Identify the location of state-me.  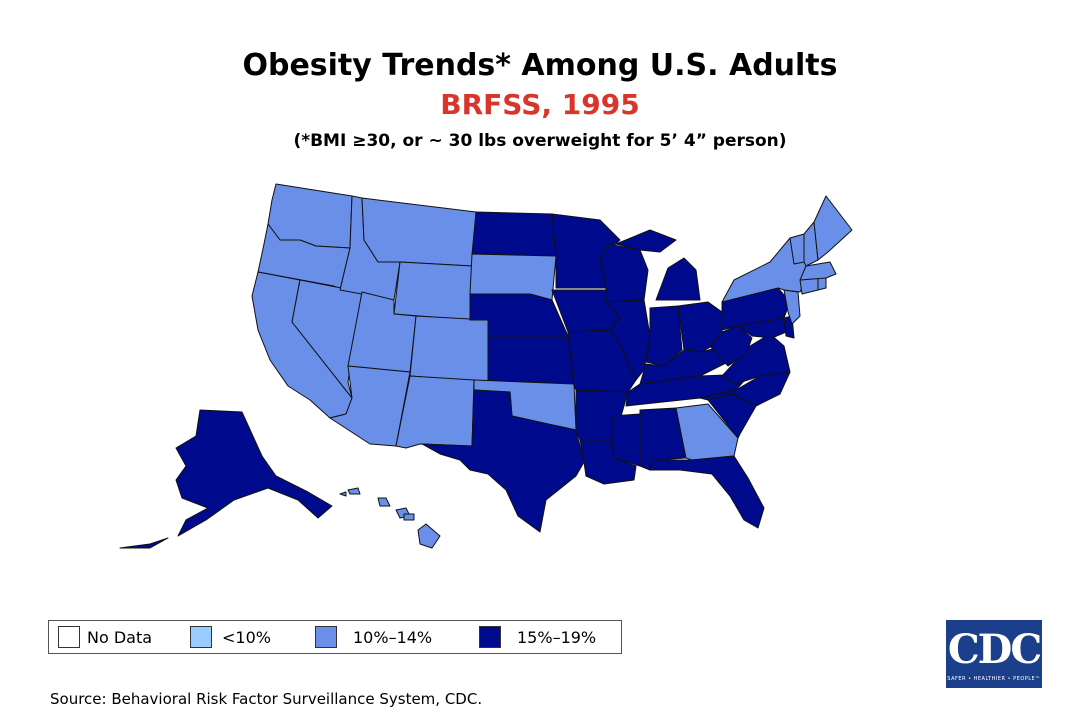
(833, 228).